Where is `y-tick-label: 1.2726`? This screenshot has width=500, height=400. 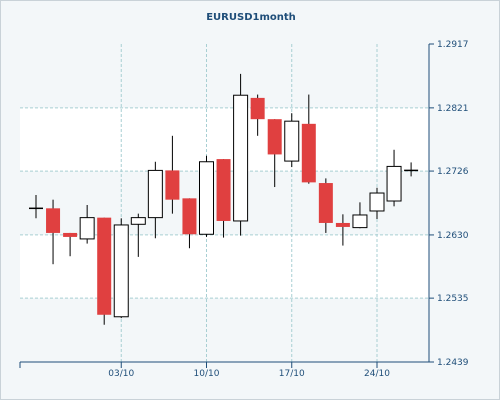 y-tick-label: 1.2726 is located at coordinates (453, 172).